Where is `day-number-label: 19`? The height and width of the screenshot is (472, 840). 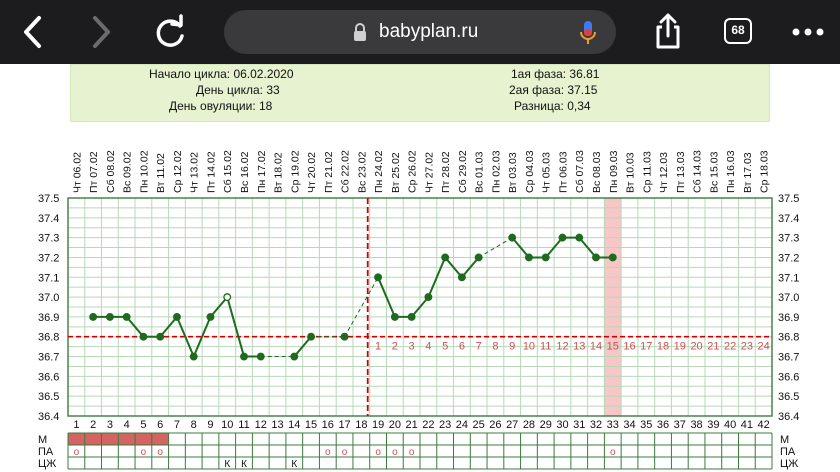
day-number-label: 19 is located at coordinates (378, 425).